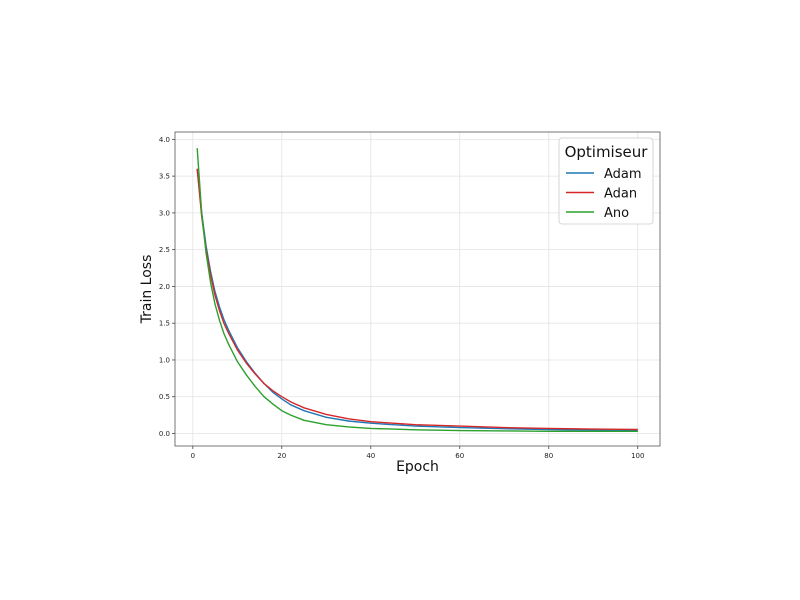 The image size is (800, 600). I want to click on x-axis-title: Epoch, so click(417, 467).